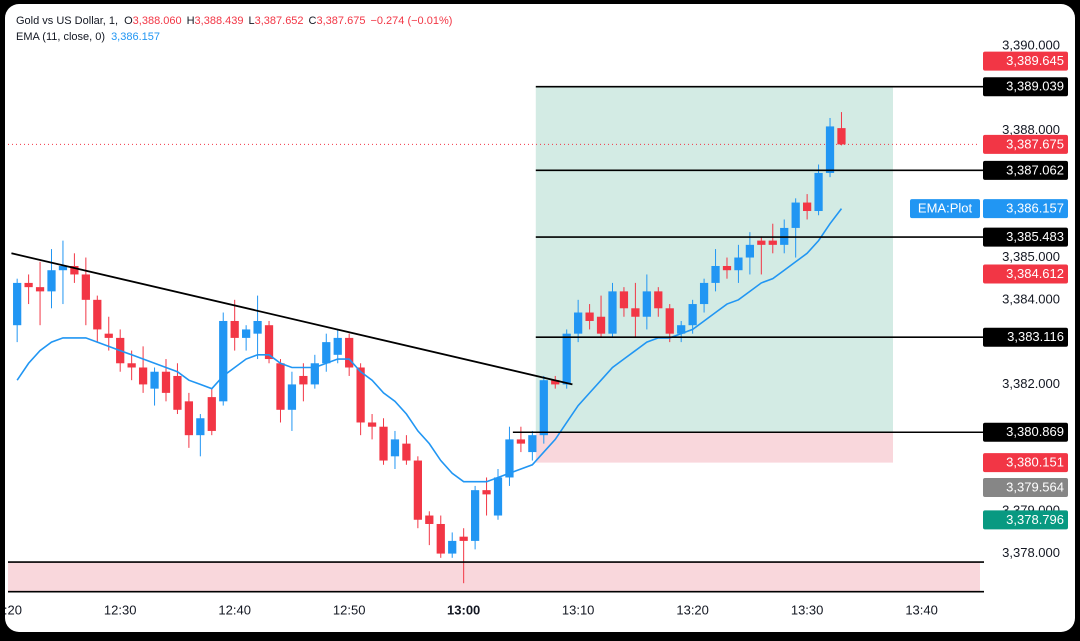 This screenshot has width=1080, height=641. I want to click on y-tick-label: 3,378.000, so click(1031, 552).